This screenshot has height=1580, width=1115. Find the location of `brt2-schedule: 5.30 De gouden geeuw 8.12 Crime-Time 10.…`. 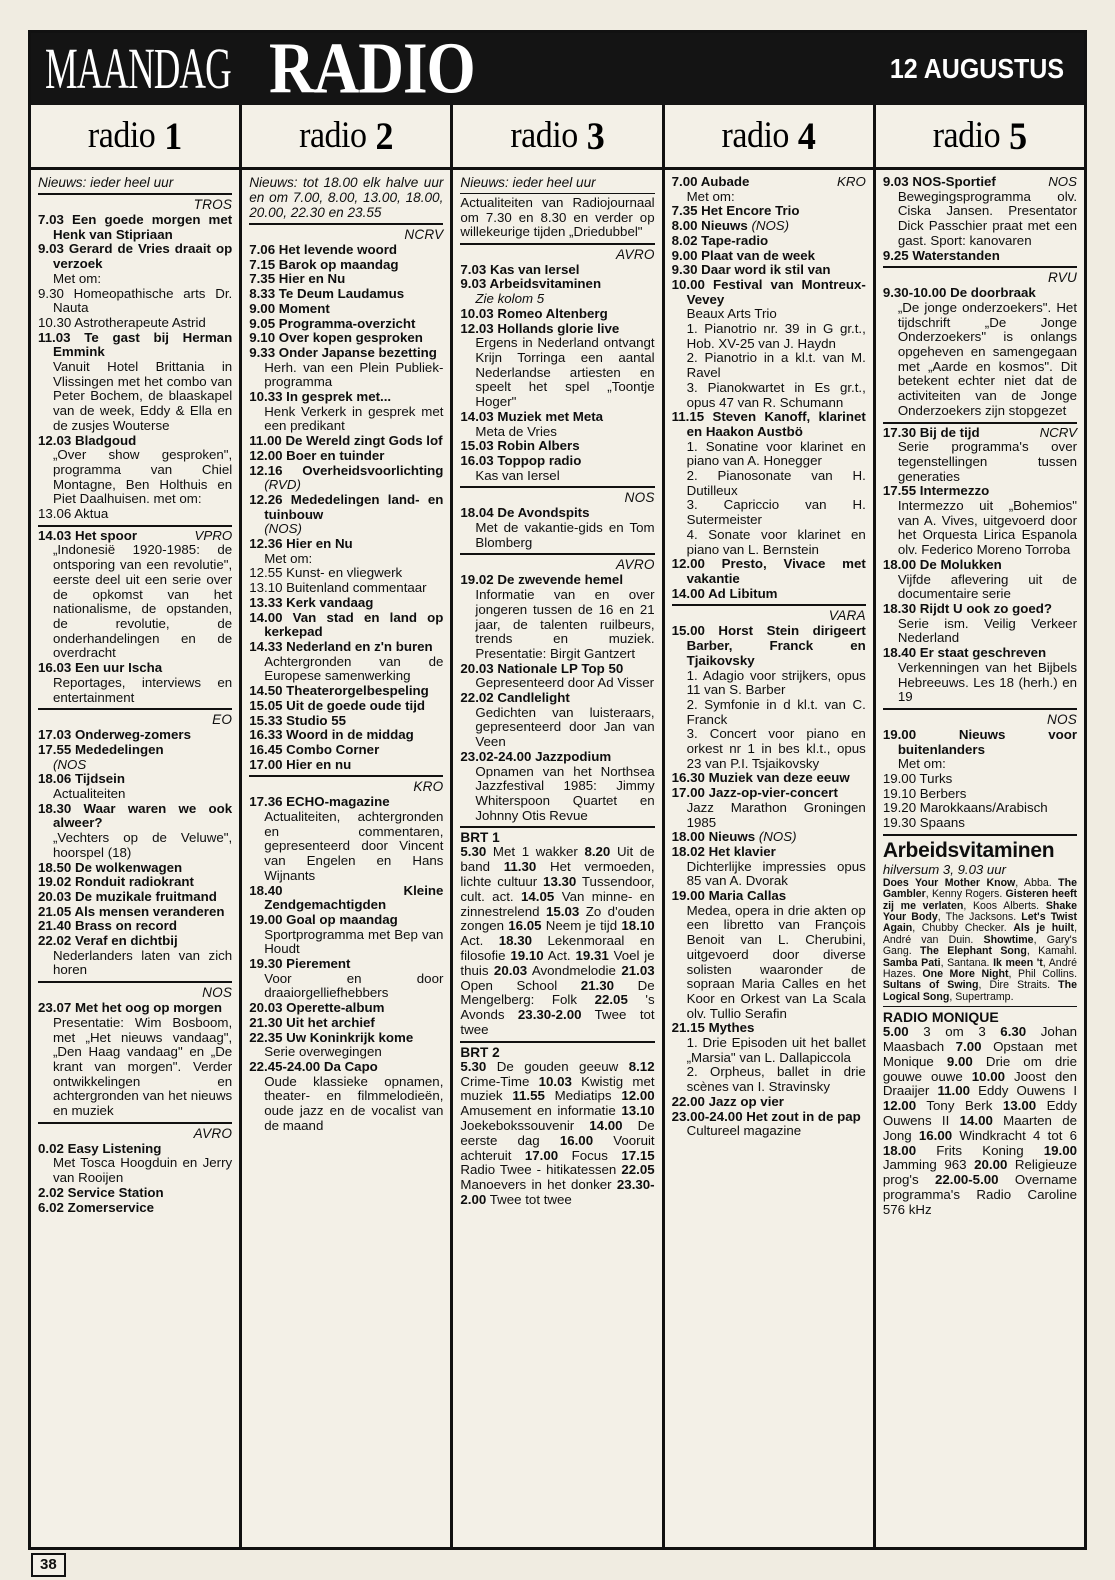

brt2-schedule: 5.30 De gouden geeuw 8.12 Crime-Time 10.… is located at coordinates (557, 1132).